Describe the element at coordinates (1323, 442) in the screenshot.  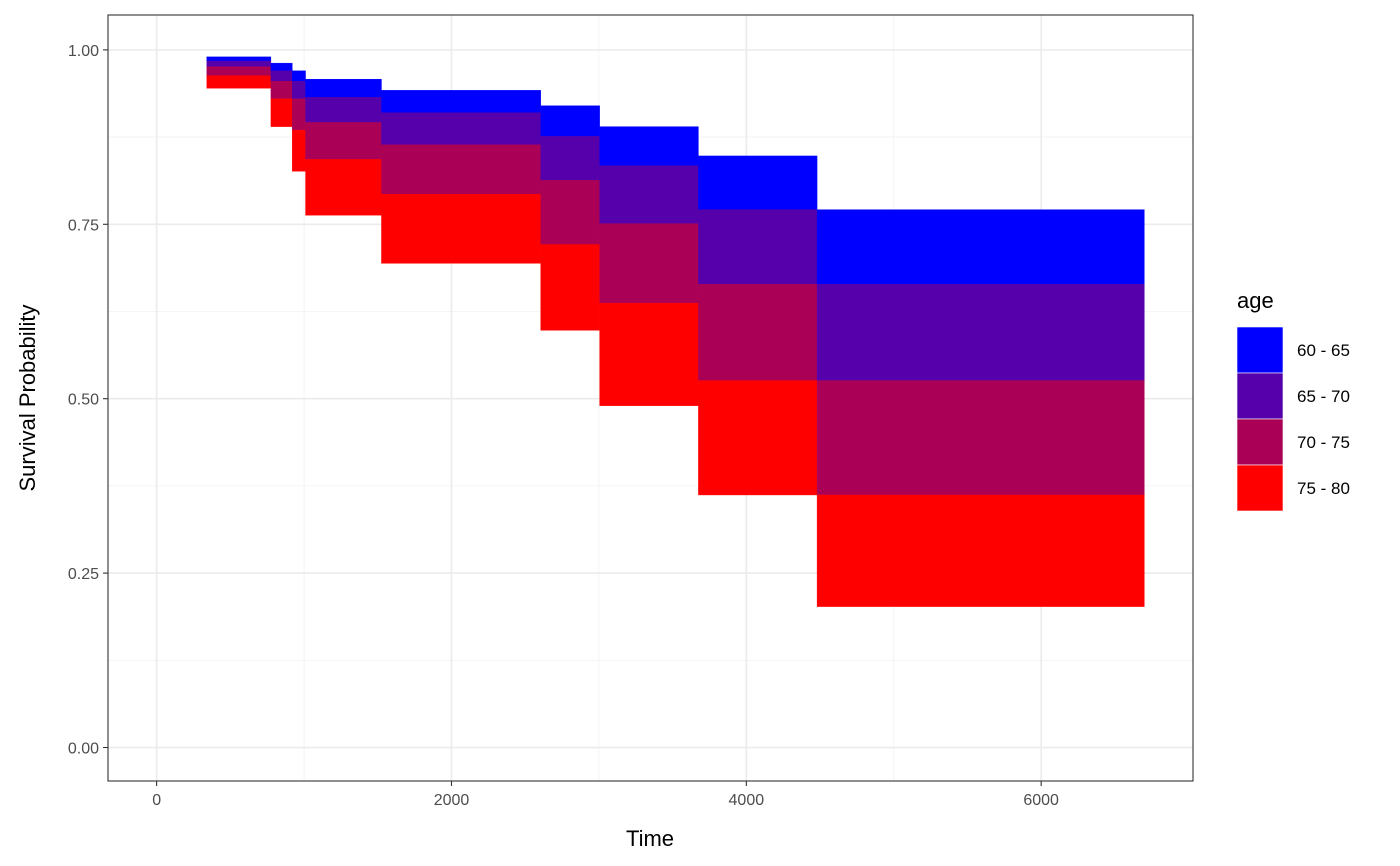
I see `legend-label: 70 - 75` at that location.